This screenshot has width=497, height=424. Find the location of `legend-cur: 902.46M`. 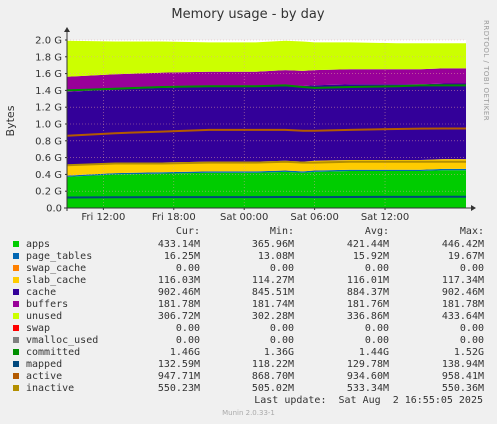

legend-cur: 902.46M is located at coordinates (178, 292).